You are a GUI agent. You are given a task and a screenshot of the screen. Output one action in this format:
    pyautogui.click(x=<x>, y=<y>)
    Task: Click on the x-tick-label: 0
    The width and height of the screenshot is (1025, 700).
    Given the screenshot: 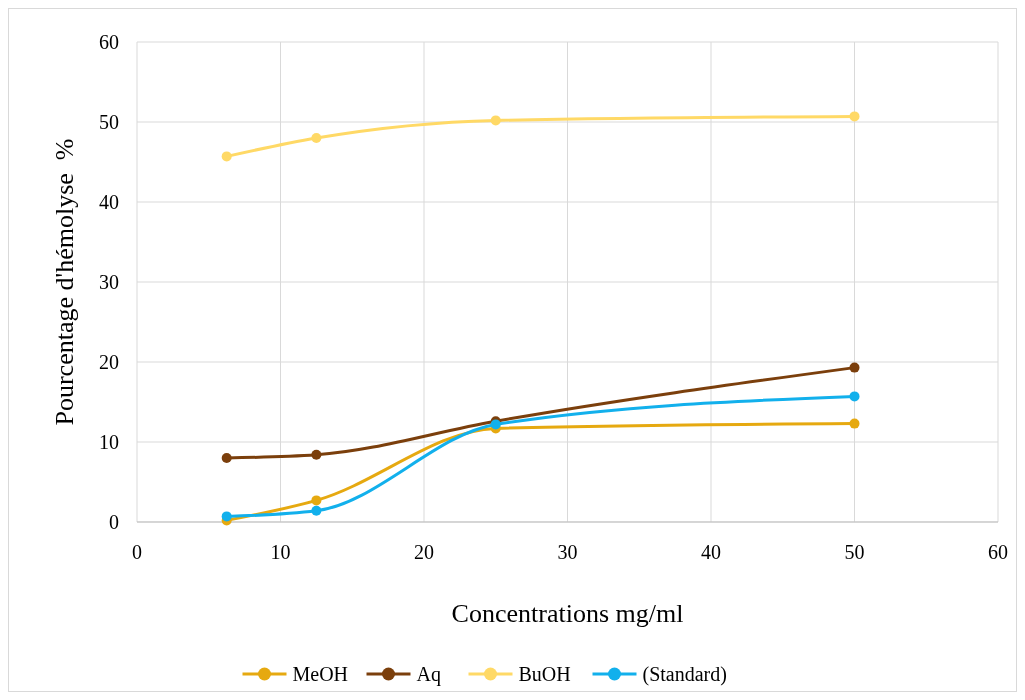 What is the action you would take?
    pyautogui.click(x=137, y=552)
    